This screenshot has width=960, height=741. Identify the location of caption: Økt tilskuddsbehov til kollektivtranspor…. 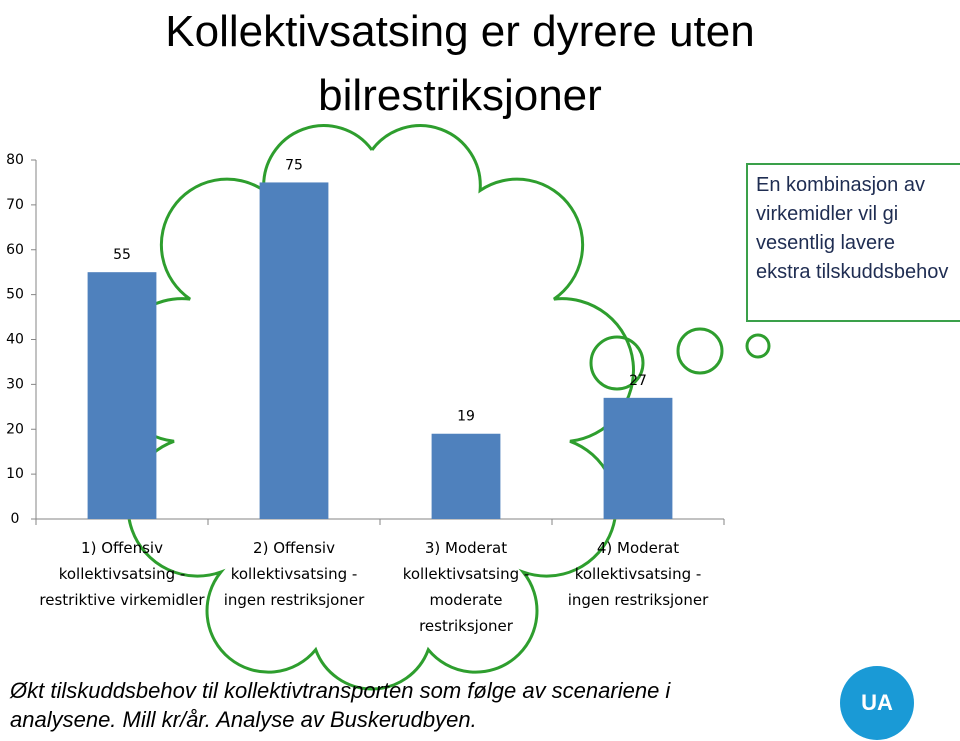
(340, 705).